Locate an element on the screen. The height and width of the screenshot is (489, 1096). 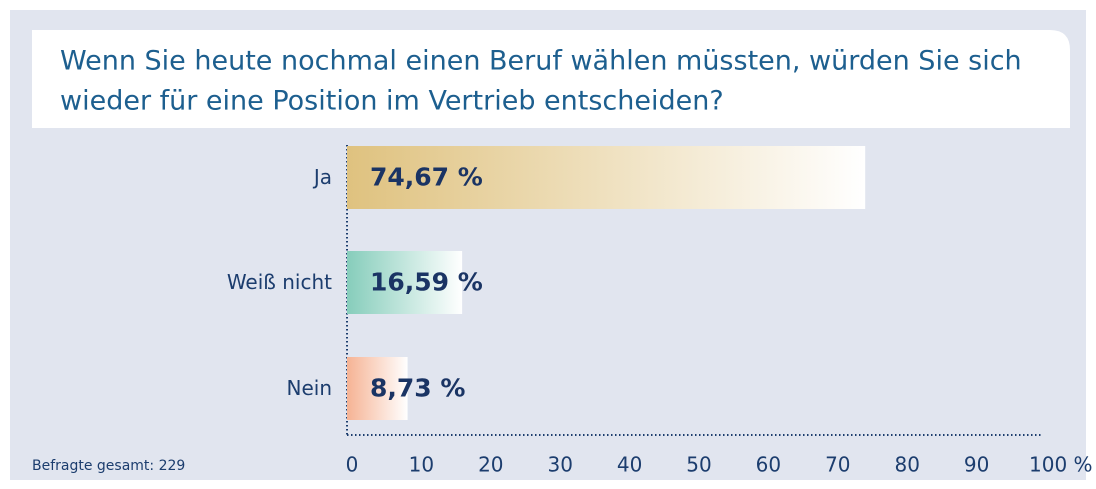
x-tick-label: 30 is located at coordinates (559, 465).